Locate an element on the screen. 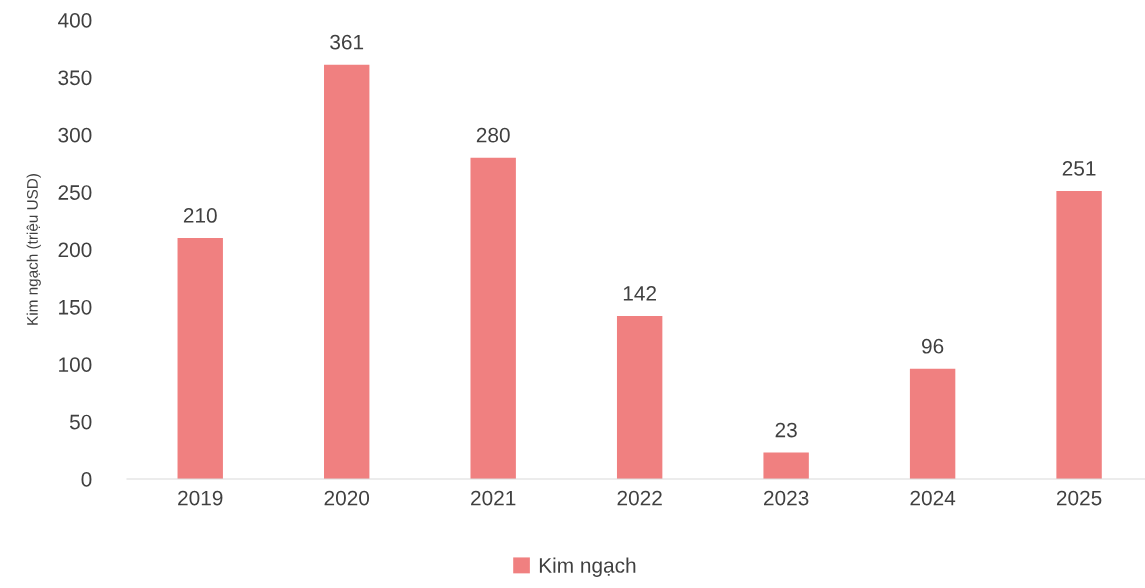  y-tick-label: 150 is located at coordinates (75, 307).